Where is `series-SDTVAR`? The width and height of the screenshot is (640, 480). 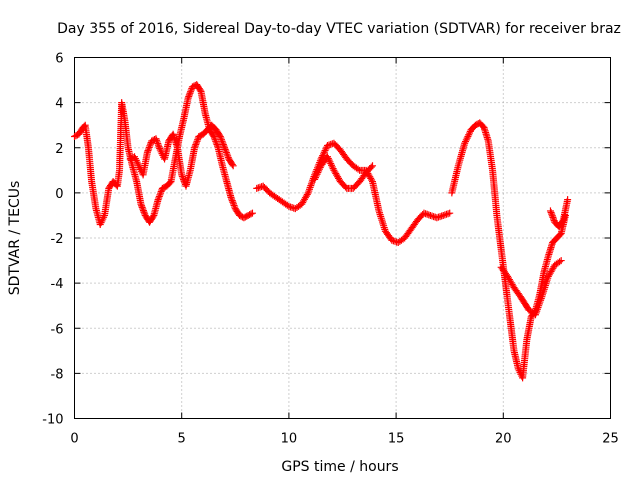 series-SDTVAR is located at coordinates (163, 154).